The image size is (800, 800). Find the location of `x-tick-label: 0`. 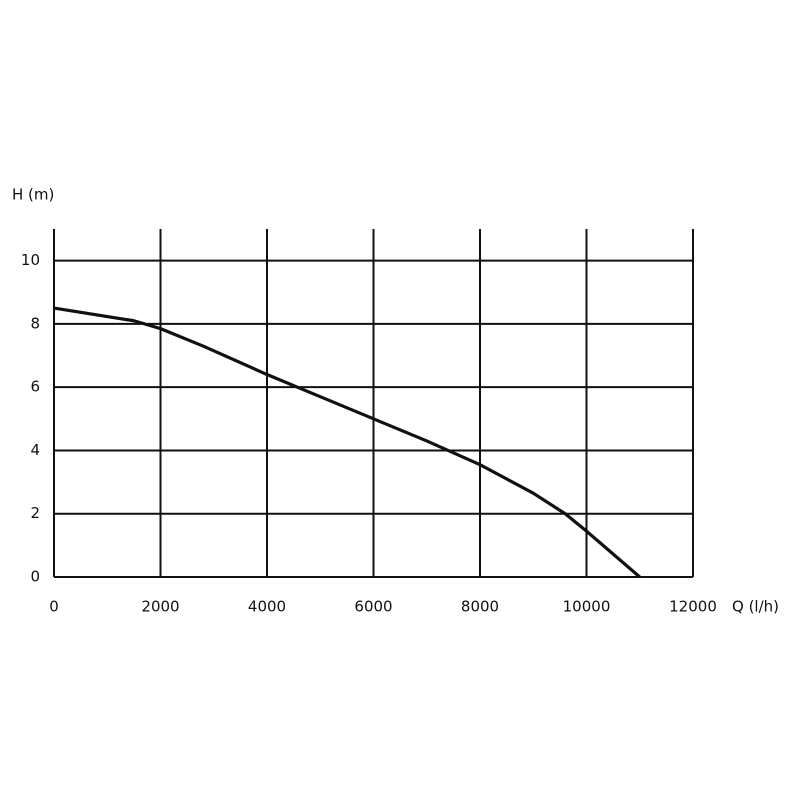

x-tick-label: 0 is located at coordinates (54, 607).